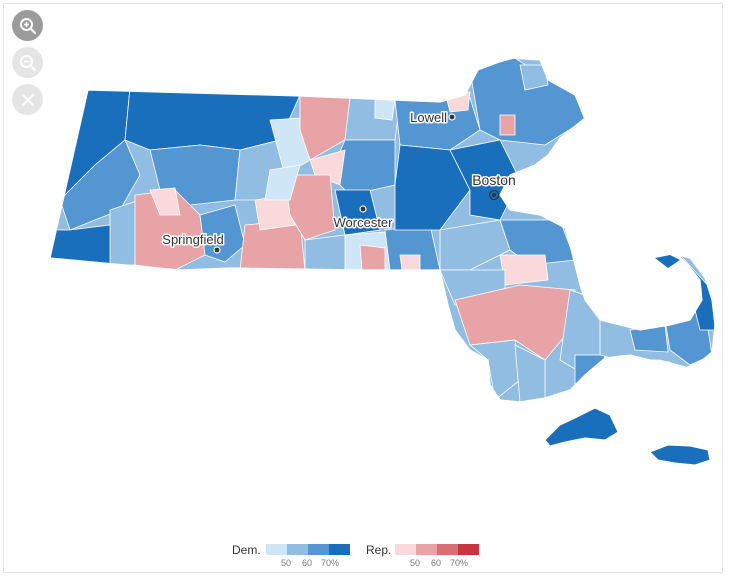  I want to click on city-label-springfield: Springfield, so click(192, 239).